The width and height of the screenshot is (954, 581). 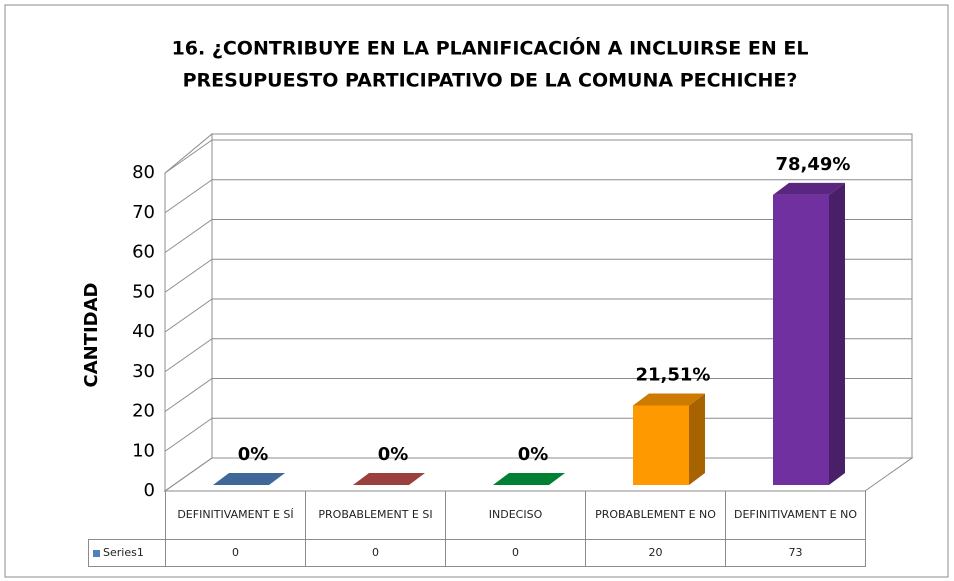 I want to click on y-axis-label: CANTIDAD, so click(x=91, y=335).